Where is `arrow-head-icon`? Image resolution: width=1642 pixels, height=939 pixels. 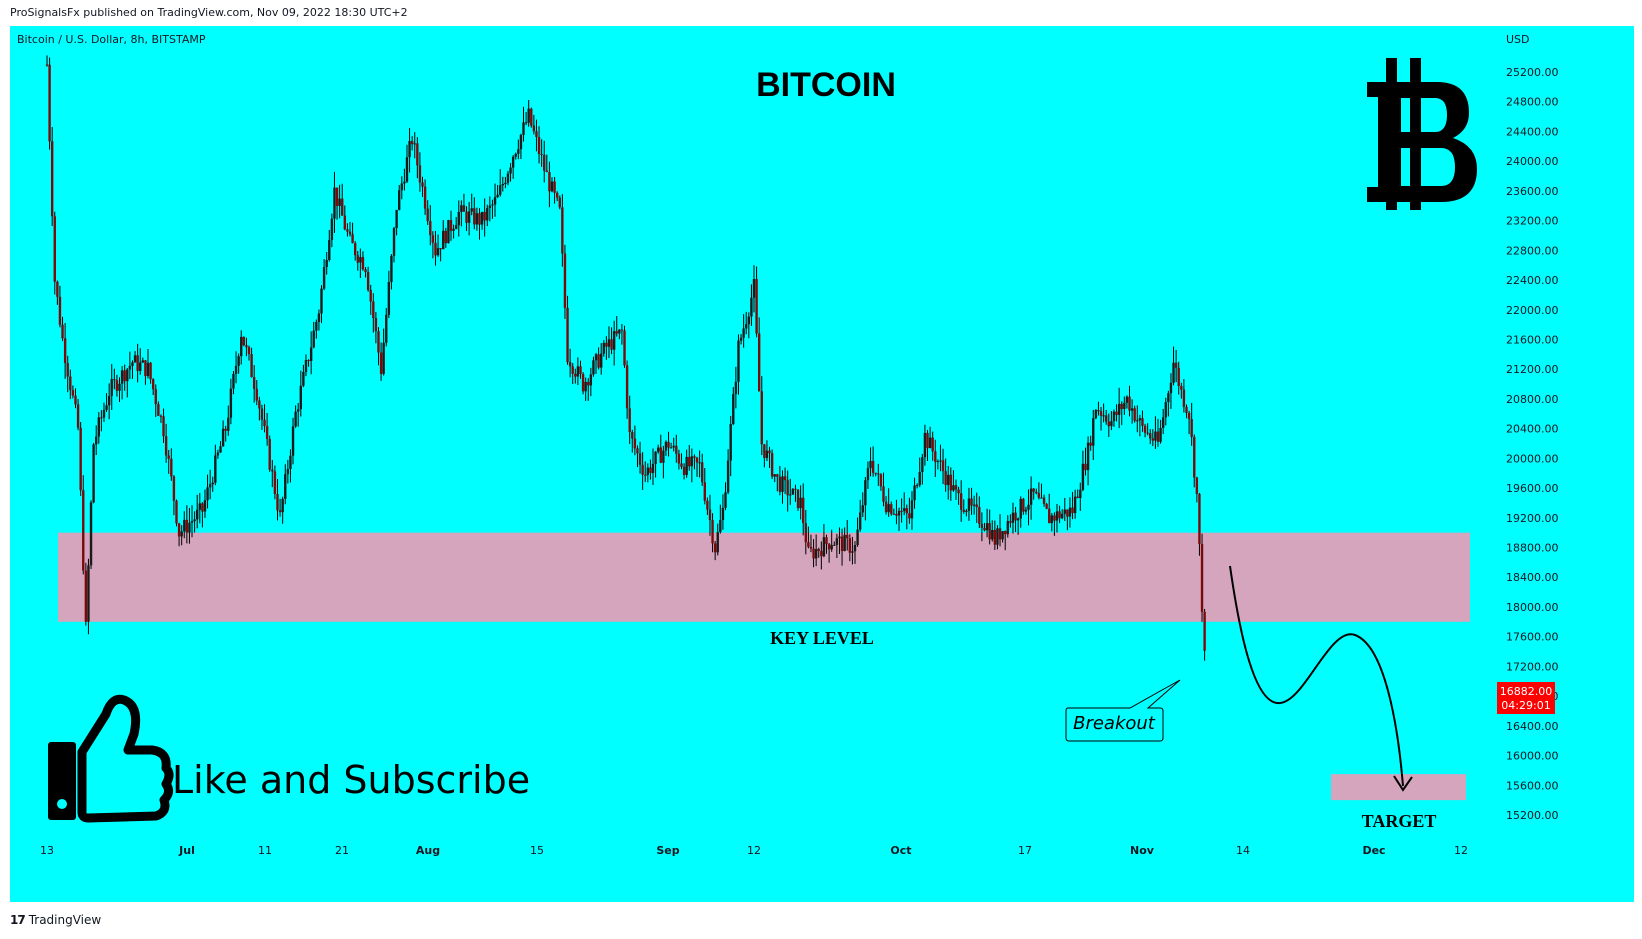 arrow-head-icon is located at coordinates (1403, 783).